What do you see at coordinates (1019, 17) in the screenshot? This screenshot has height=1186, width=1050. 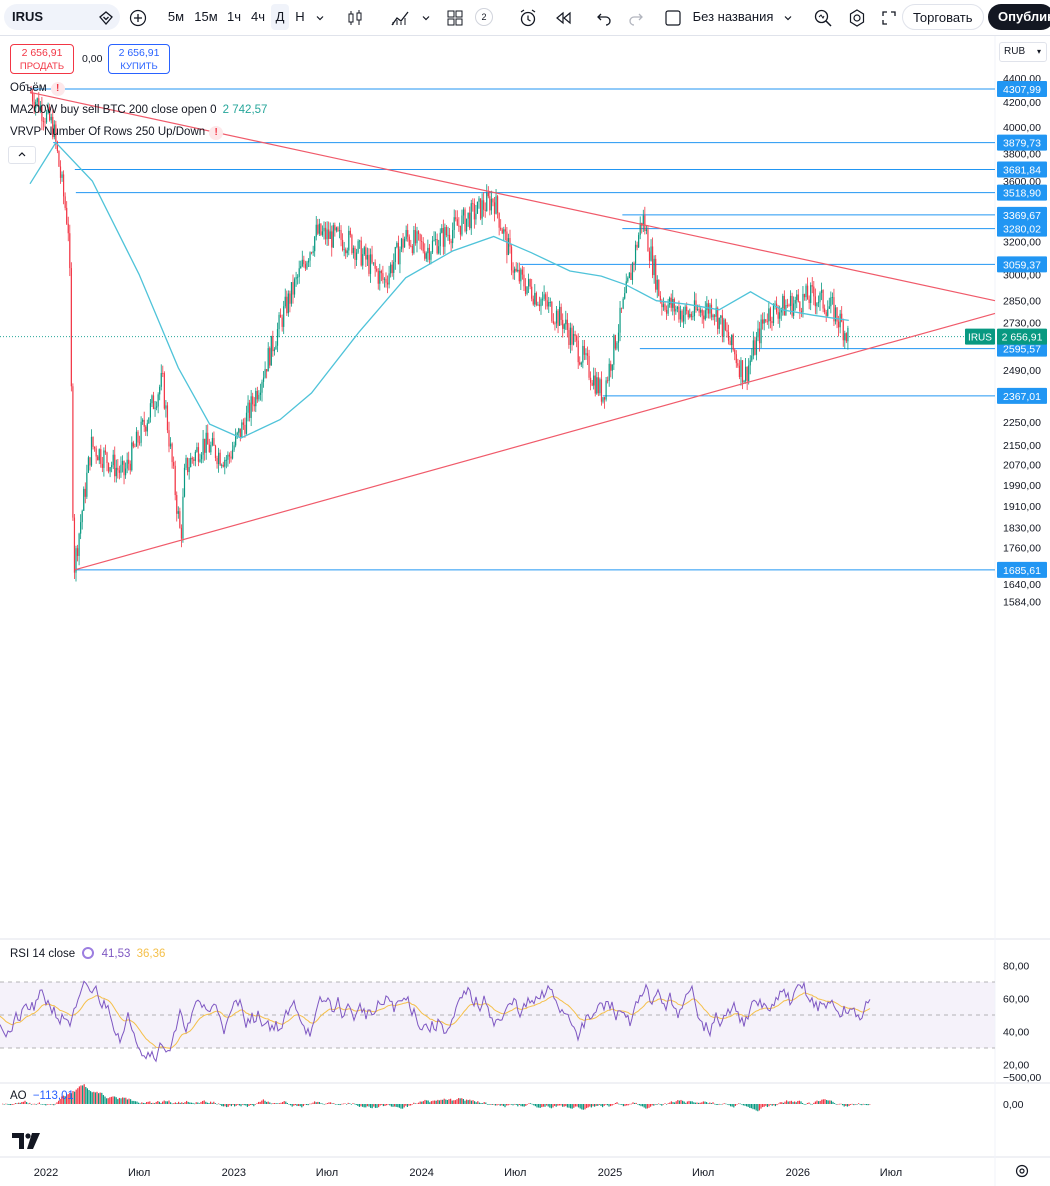 I see `publish-button: Опублико` at bounding box center [1019, 17].